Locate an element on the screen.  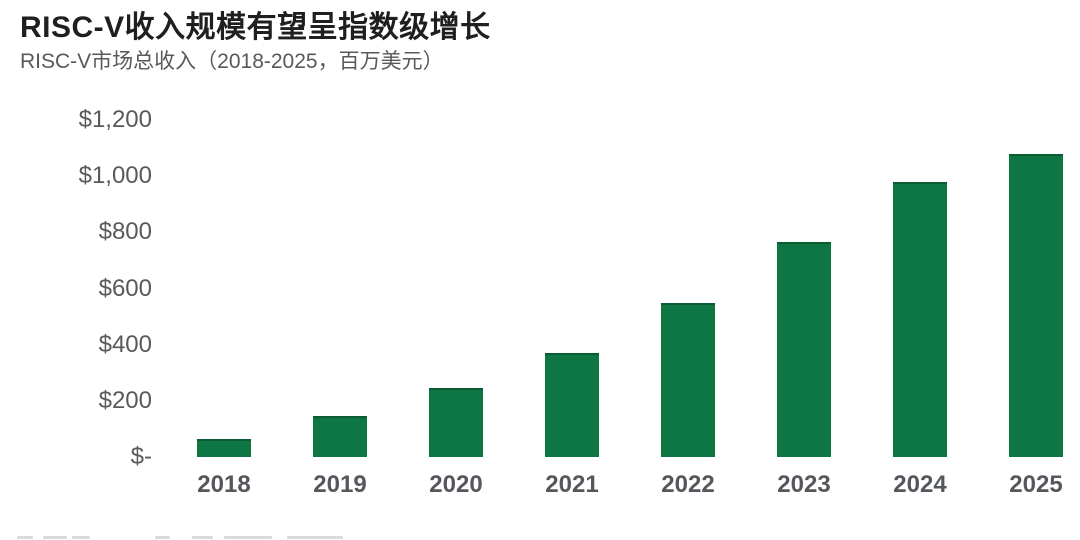
y-tick-800: $800 is located at coordinates (125, 232).